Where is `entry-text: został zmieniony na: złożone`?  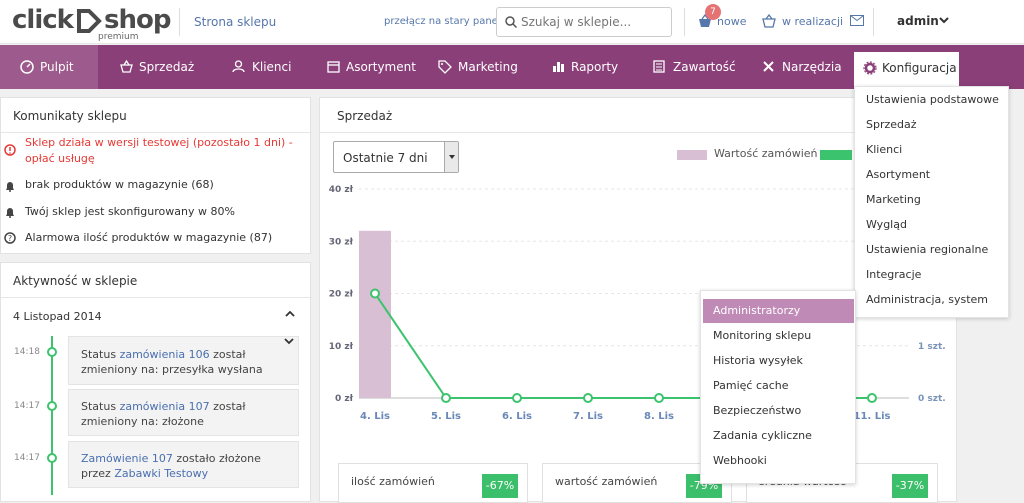 entry-text: został zmieniony na: złożone is located at coordinates (163, 414).